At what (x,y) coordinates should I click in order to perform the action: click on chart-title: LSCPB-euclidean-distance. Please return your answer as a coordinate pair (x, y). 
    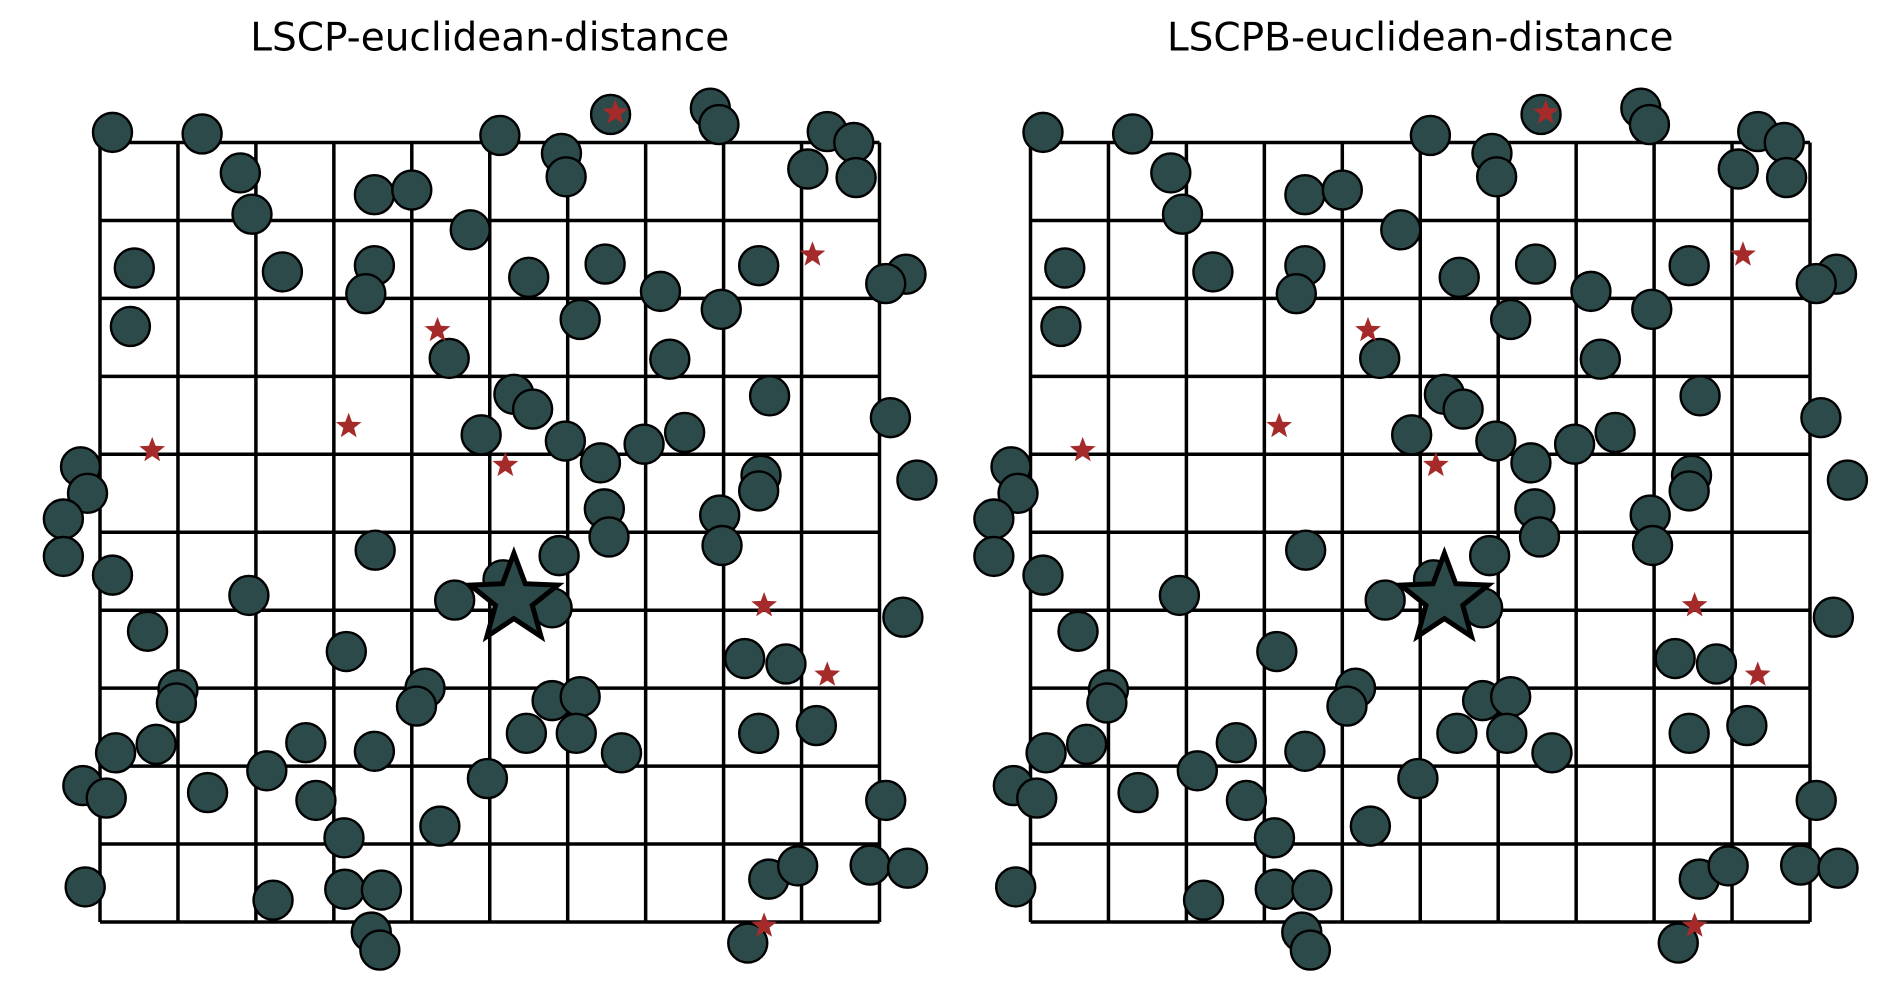
    Looking at the image, I should click on (1420, 38).